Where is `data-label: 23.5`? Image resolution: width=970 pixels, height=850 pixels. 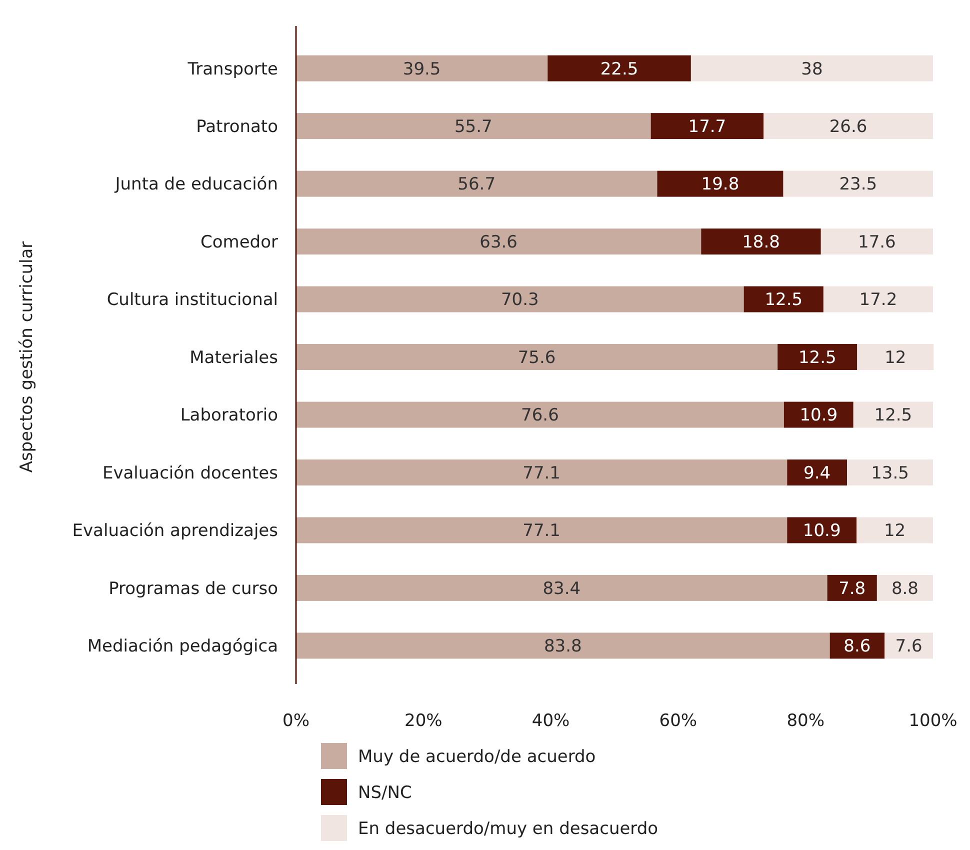 data-label: 23.5 is located at coordinates (858, 184).